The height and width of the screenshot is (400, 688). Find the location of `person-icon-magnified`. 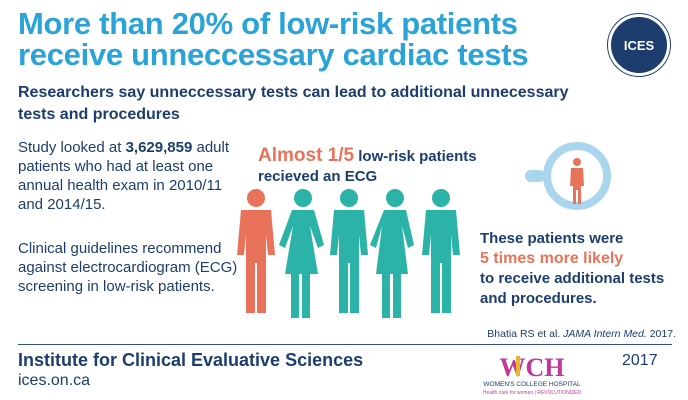

person-icon-magnified is located at coordinates (577, 181).